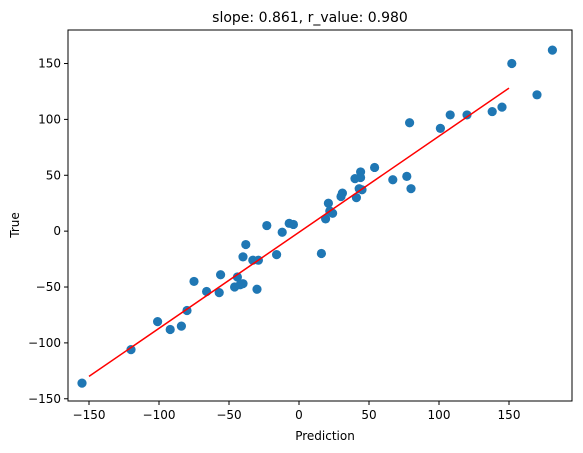  I want to click on x-tick-label: −150, so click(89, 415).